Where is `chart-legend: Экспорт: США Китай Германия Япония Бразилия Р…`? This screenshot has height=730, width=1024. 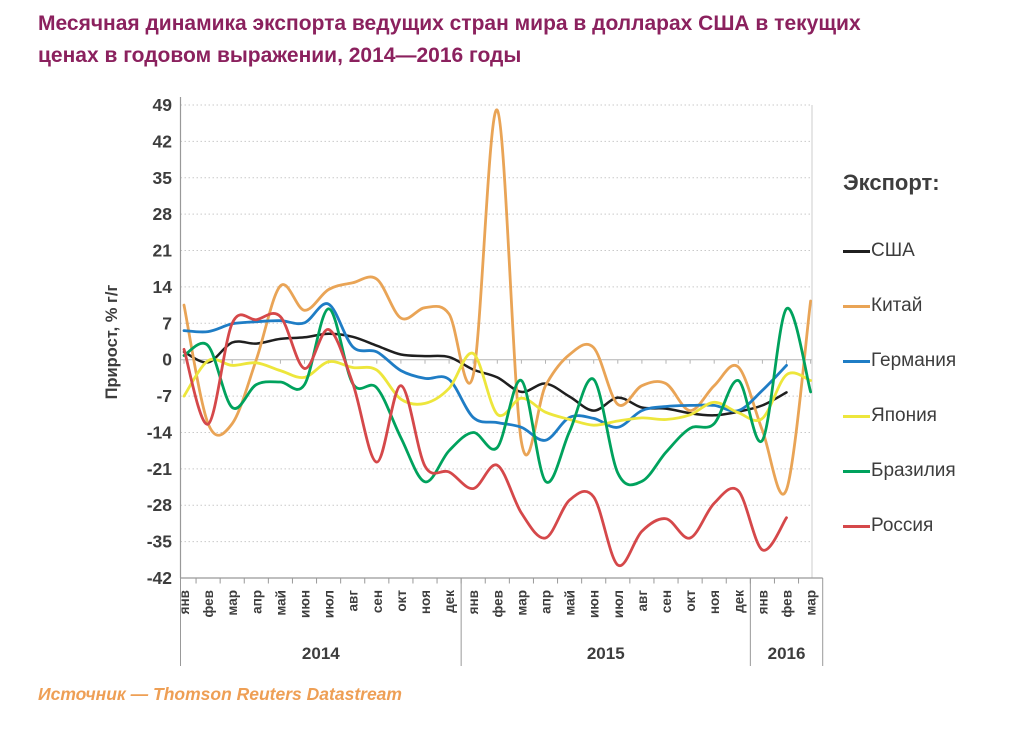
chart-legend: Экспорт: США Китай Германия Япония Бразилия Р… is located at coordinates (930, 370).